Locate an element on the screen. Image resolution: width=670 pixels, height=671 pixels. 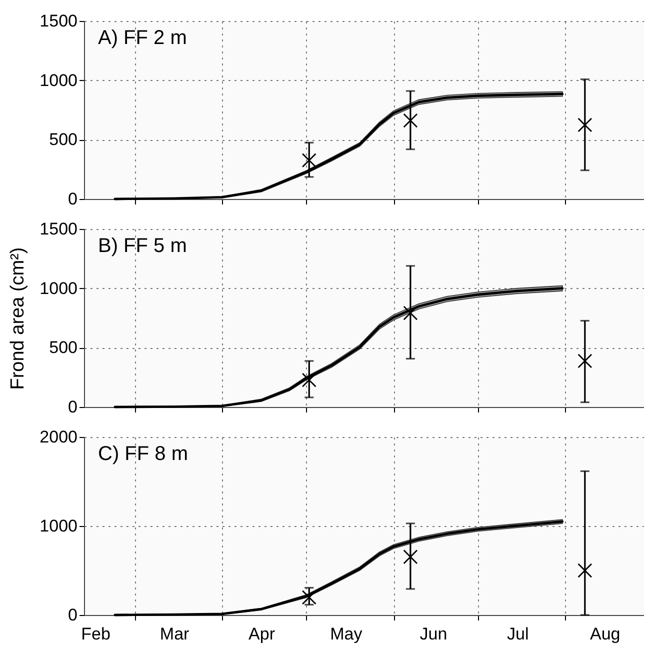
chart-title: A) FF 2 m is located at coordinates (142, 38).